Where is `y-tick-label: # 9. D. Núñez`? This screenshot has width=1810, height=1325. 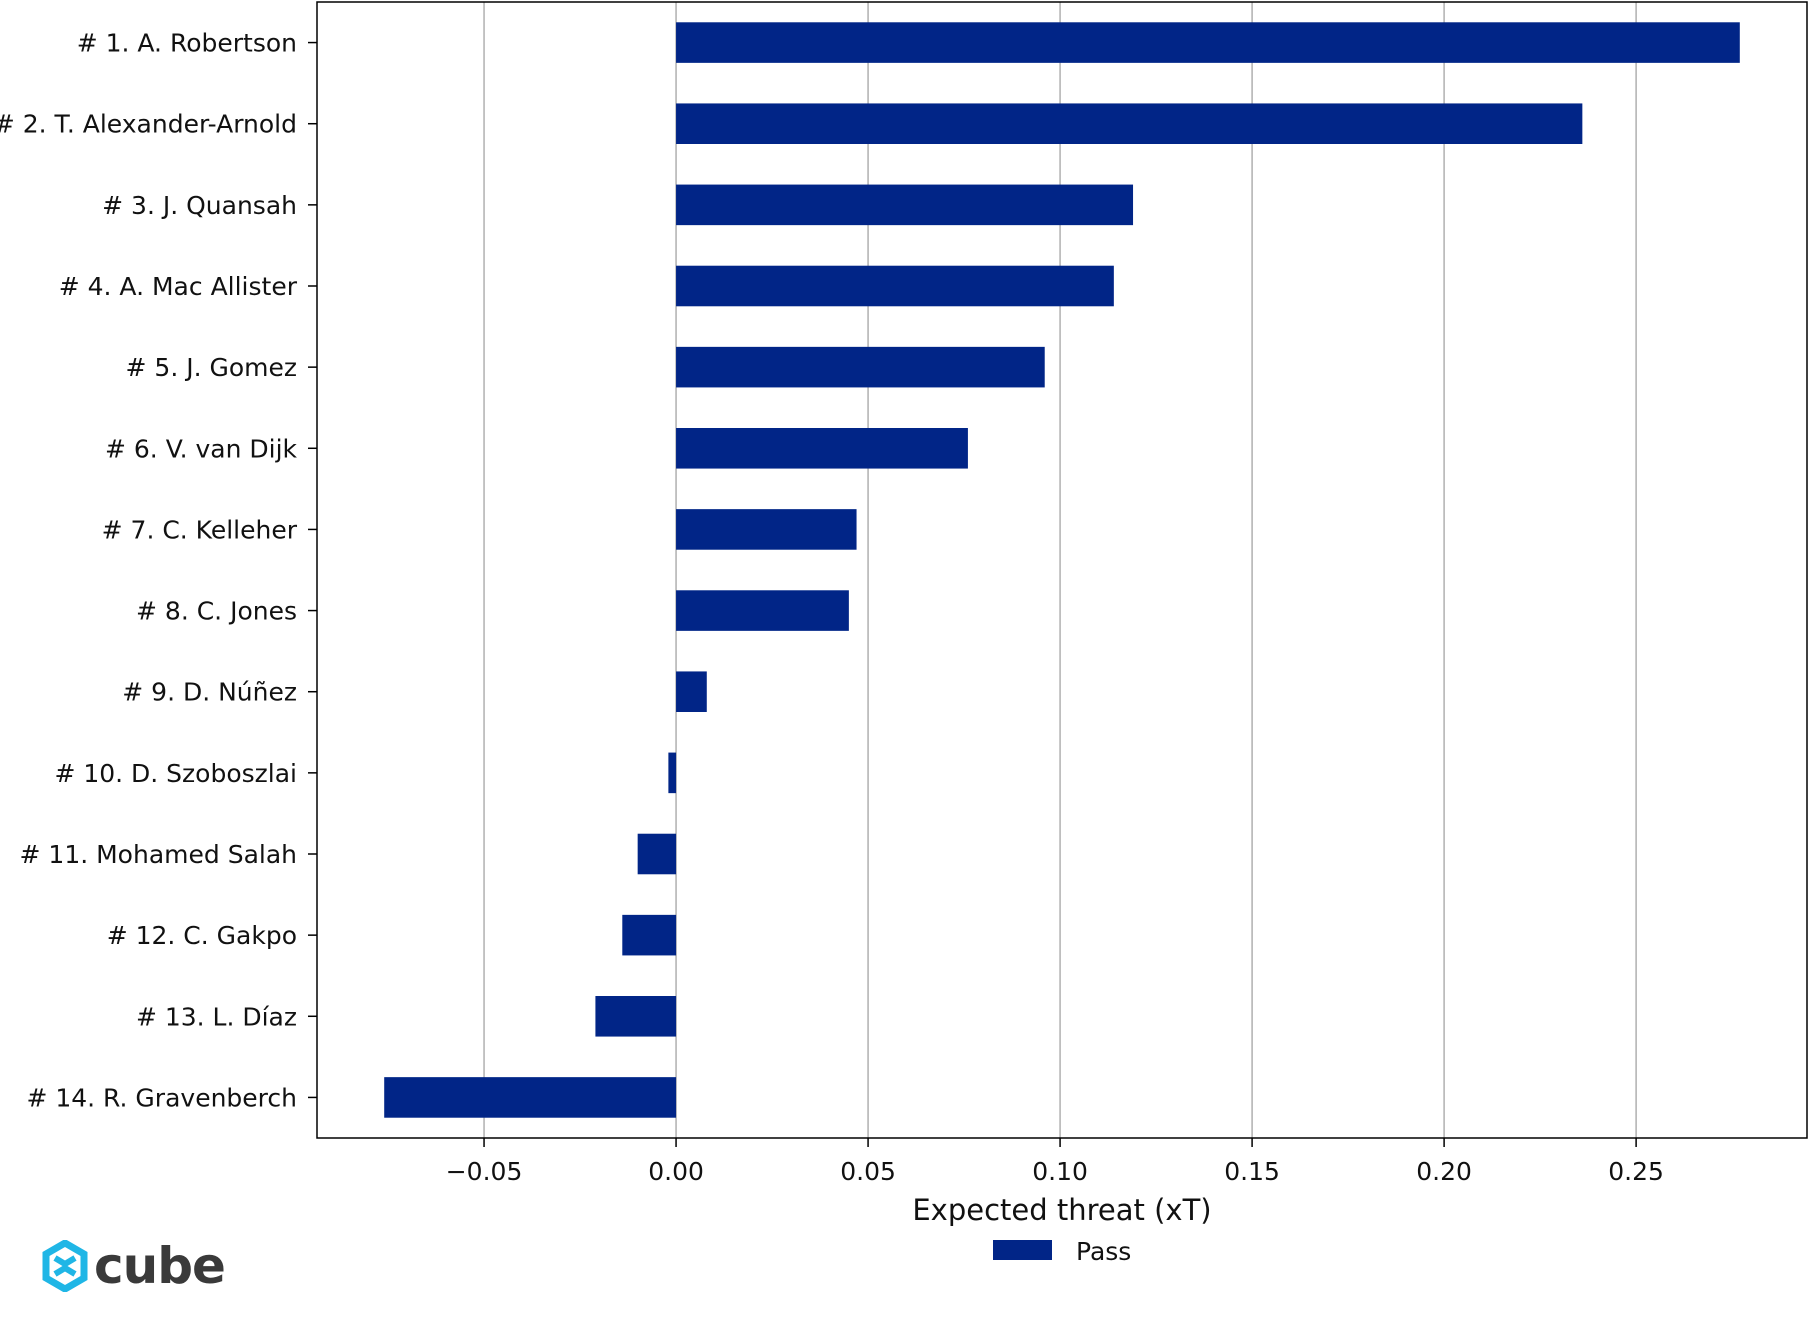
y-tick-label: # 9. D. Núñez is located at coordinates (209, 692).